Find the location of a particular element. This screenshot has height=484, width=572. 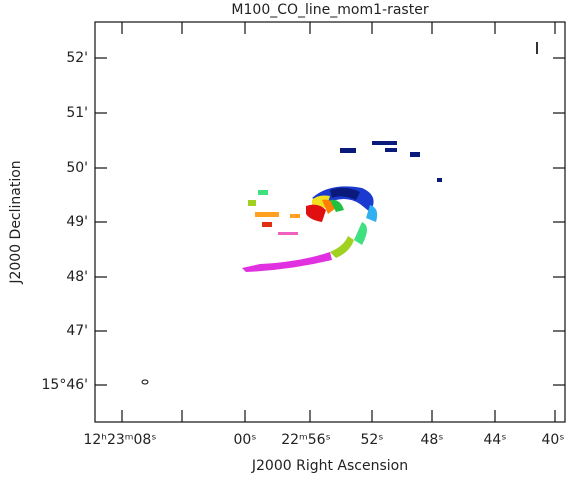

x-tick-label: 52ˢ is located at coordinates (371, 440).